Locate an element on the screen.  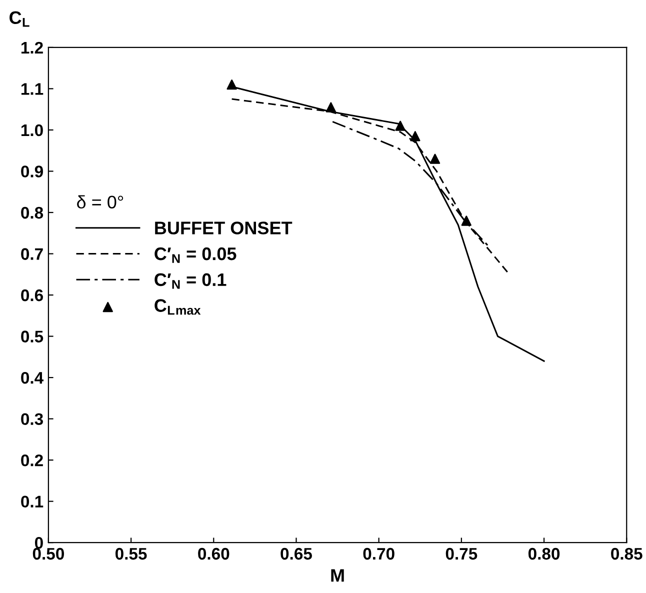
y-tick-label: 0.1 is located at coordinates (32, 502).